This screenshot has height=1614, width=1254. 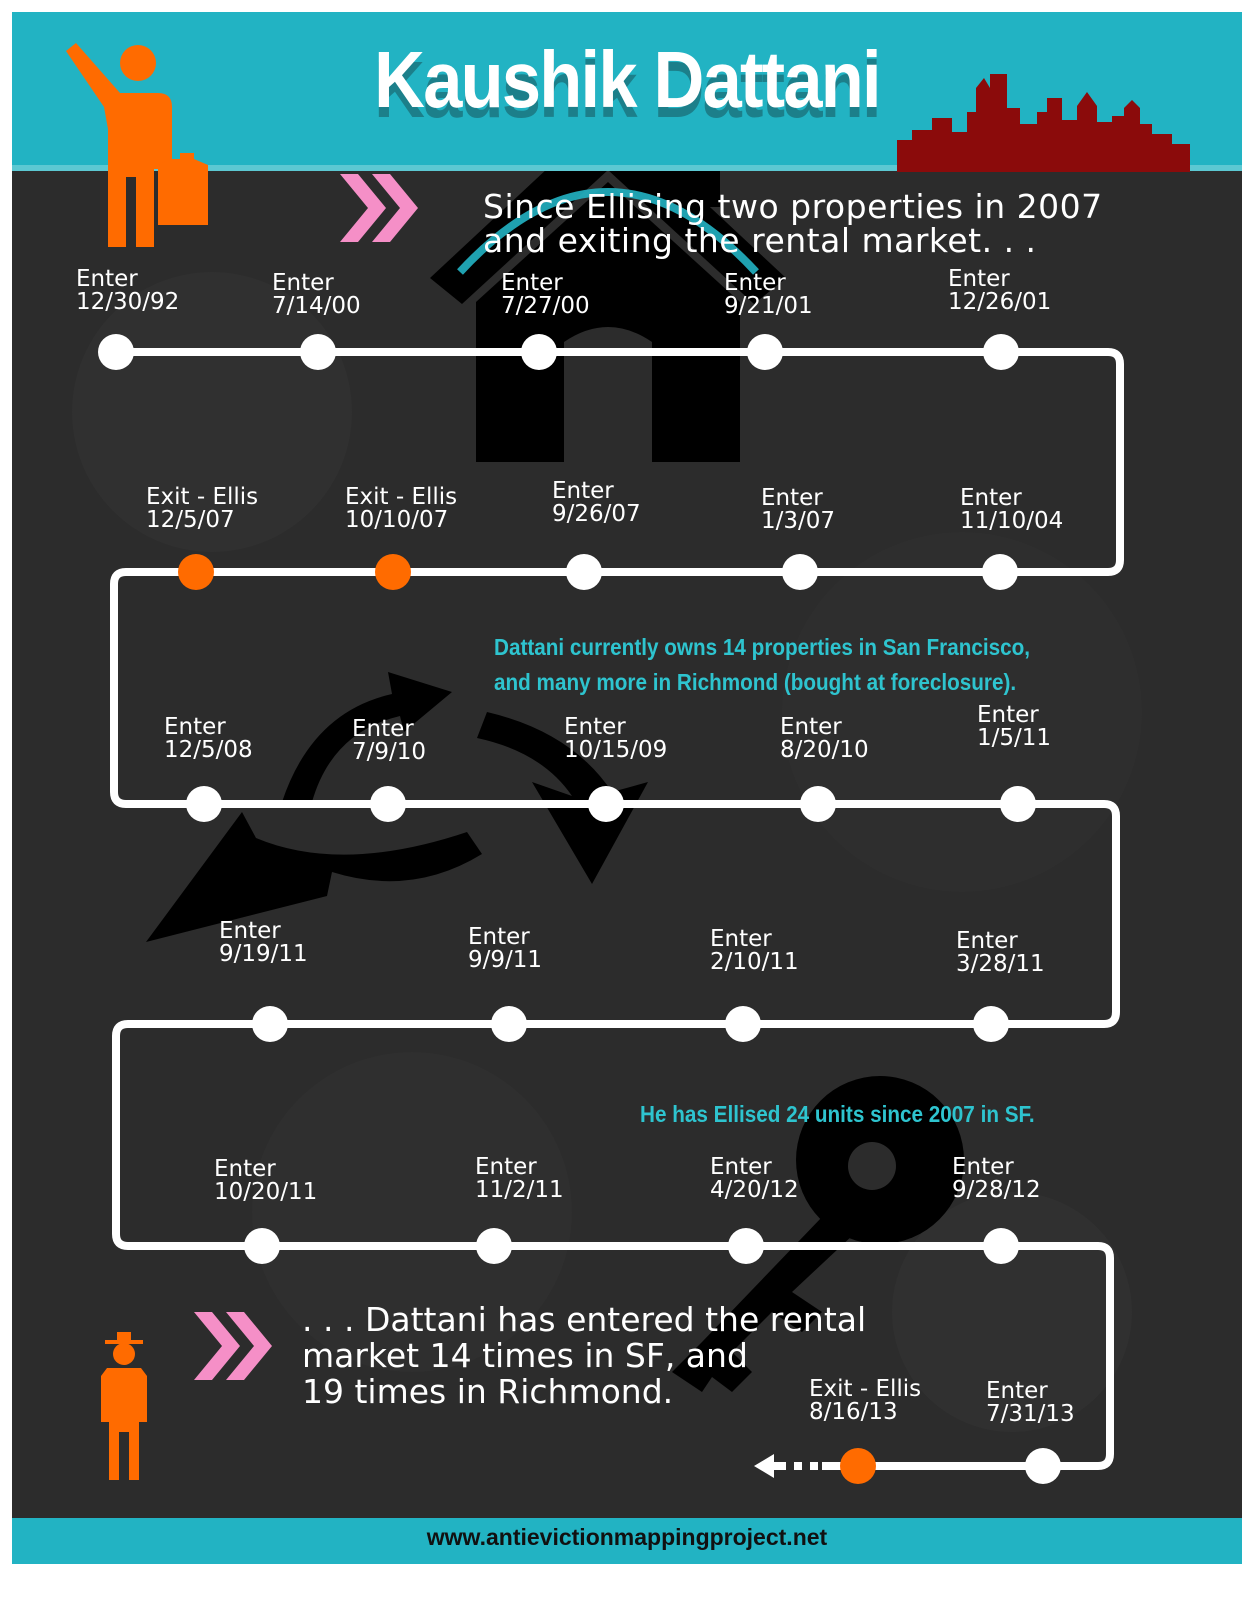 I want to click on event-date: 10/20/11, so click(x=266, y=1192).